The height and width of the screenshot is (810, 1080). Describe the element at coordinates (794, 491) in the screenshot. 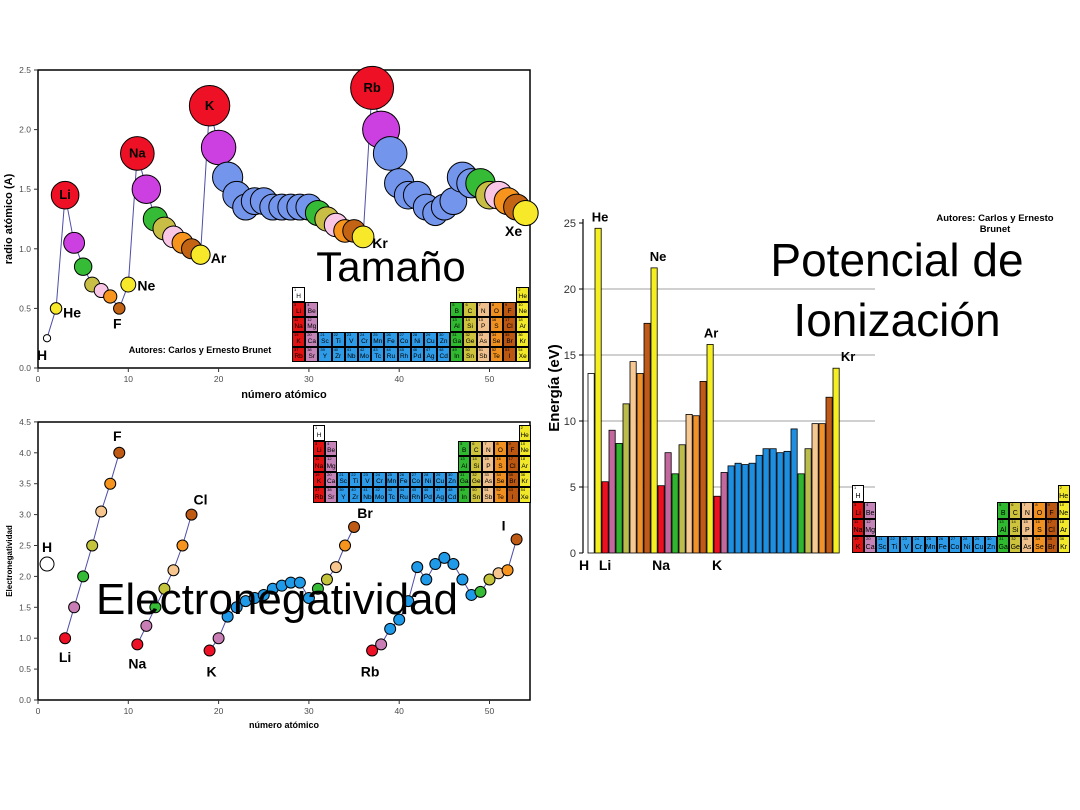

I see `bar-Zn` at that location.